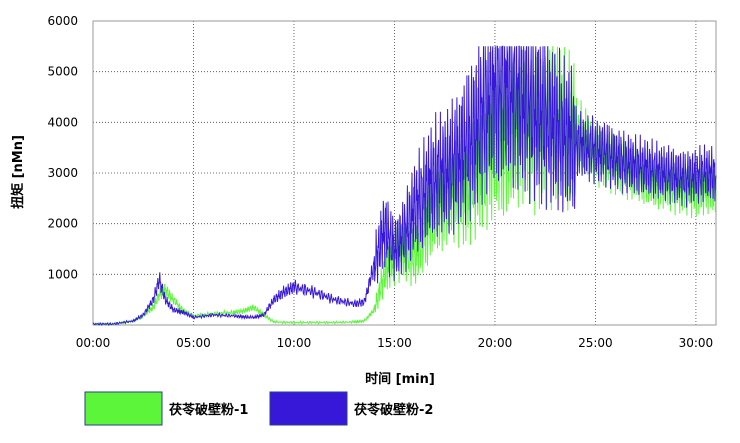  What do you see at coordinates (62, 72) in the screenshot?
I see `y-tick-label: 5000` at bounding box center [62, 72].